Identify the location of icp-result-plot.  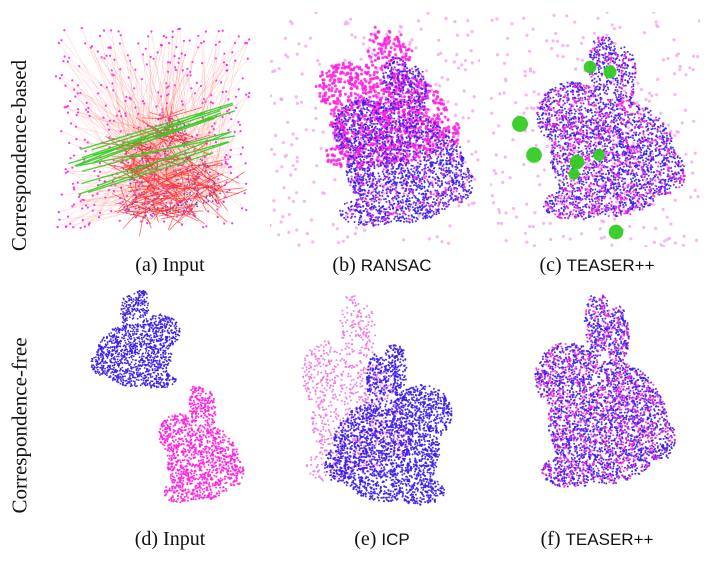
(377, 400).